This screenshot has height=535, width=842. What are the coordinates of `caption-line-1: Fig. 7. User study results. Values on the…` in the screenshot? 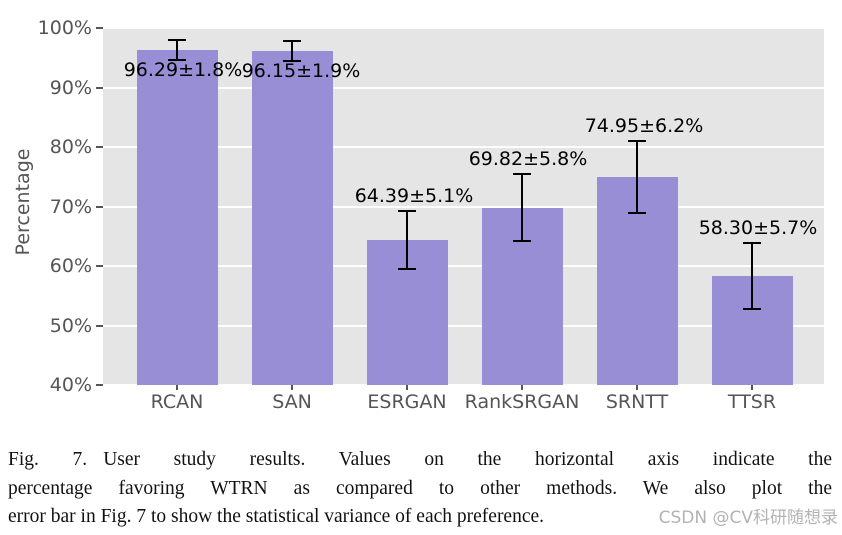 It's located at (420, 460).